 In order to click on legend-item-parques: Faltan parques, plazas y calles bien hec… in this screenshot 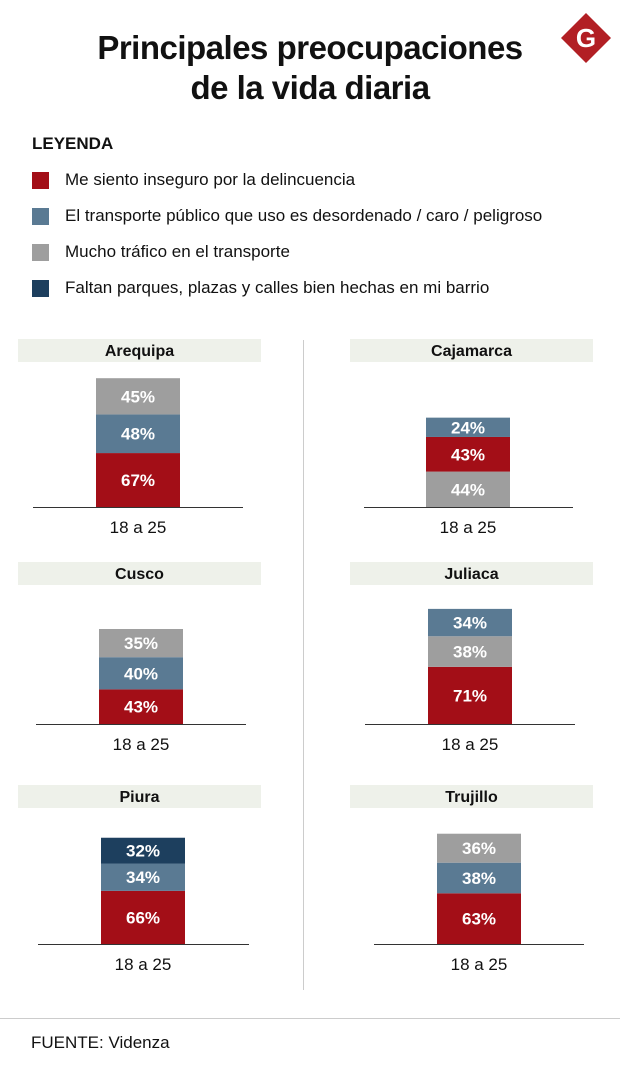, I will do `click(260, 288)`.